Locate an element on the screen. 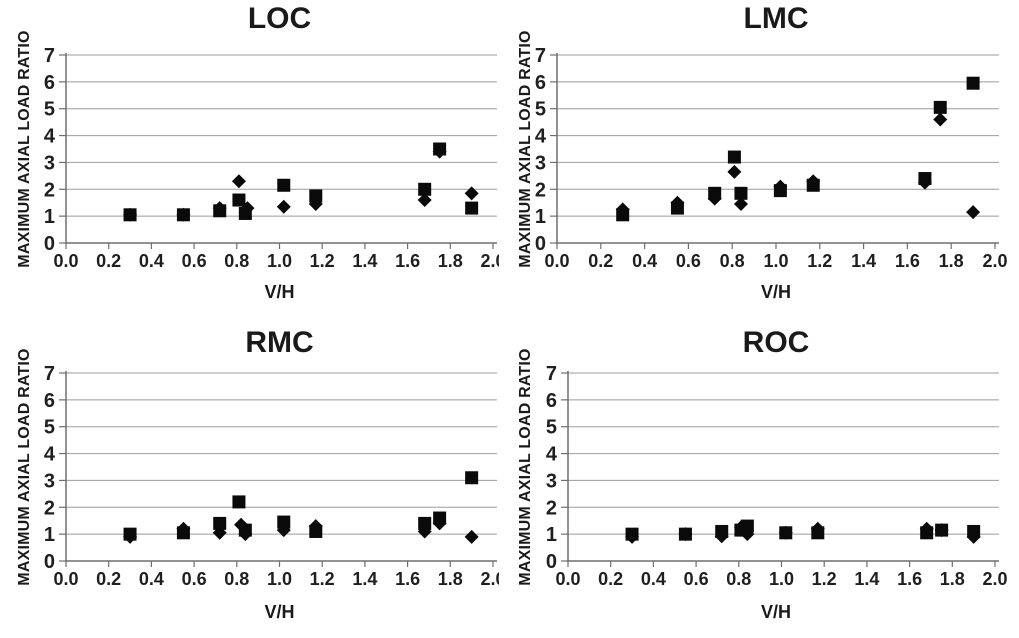 This screenshot has width=1019, height=638. chart-title-lmc: LMC is located at coordinates (776, 18).